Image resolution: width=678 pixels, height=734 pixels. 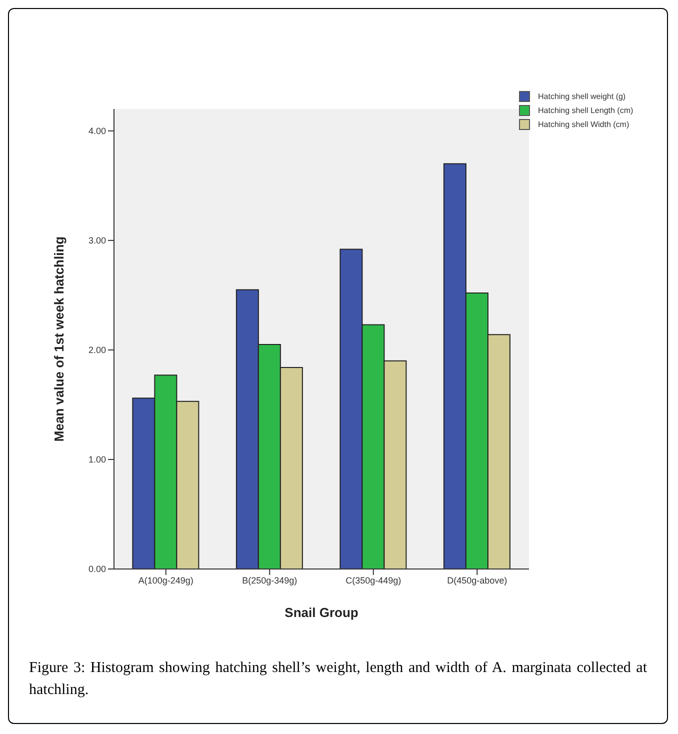 What do you see at coordinates (97, 241) in the screenshot?
I see `y-tick-label: 3.00` at bounding box center [97, 241].